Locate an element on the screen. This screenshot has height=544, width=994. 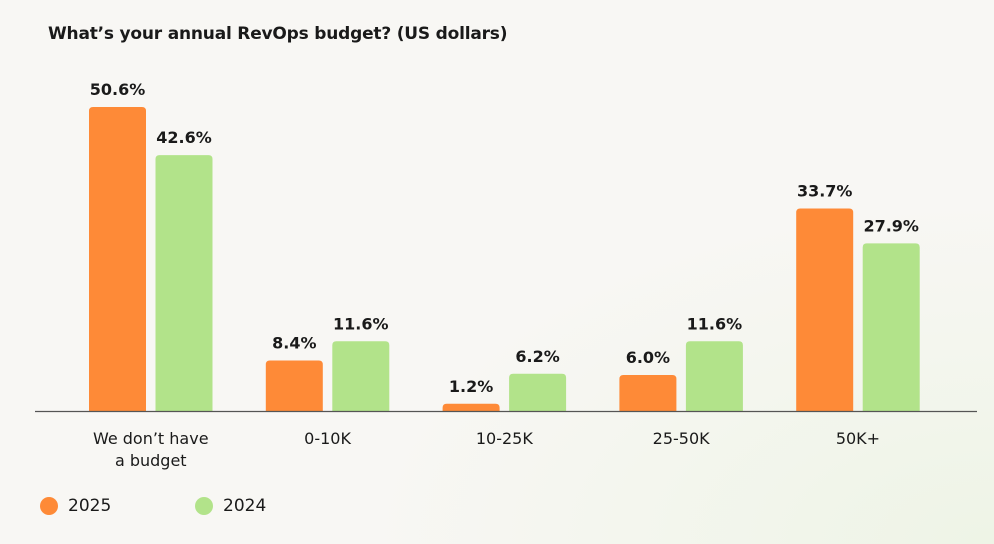
legend-label-2024: 2024 is located at coordinates (245, 506).